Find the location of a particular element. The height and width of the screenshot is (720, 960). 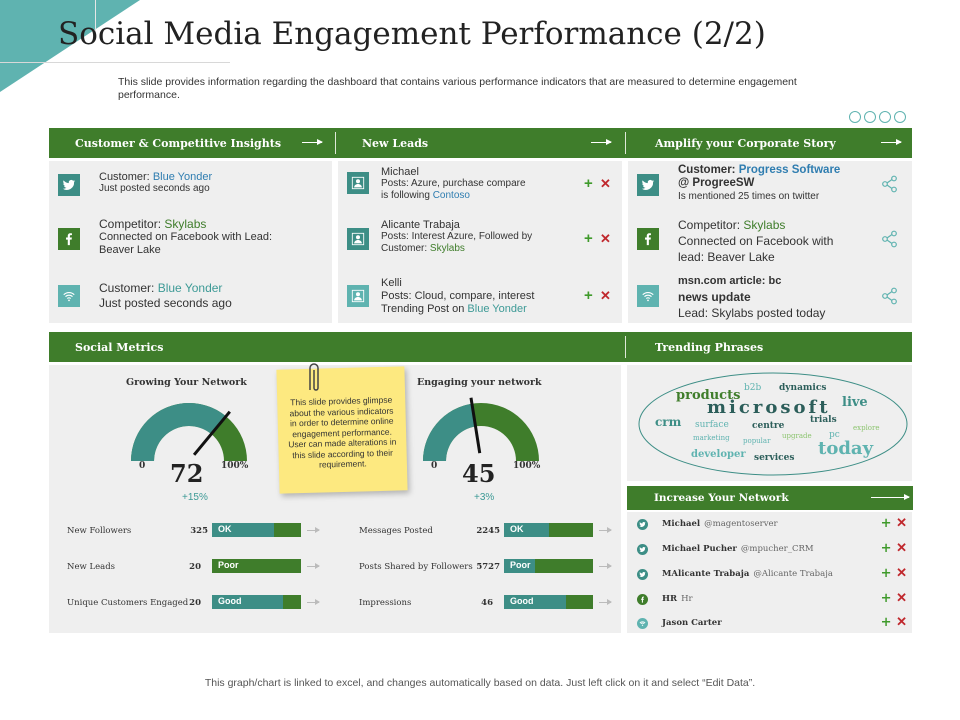

cloud-word: b2b is located at coordinates (753, 388).